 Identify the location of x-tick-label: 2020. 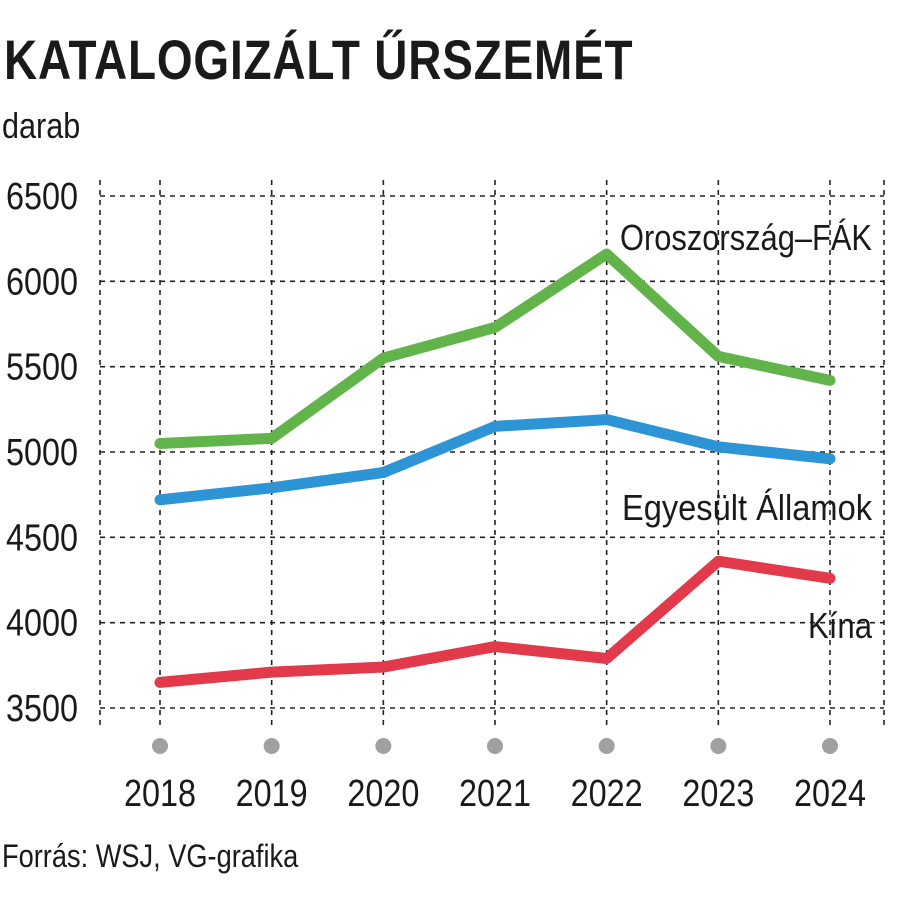
(383, 794).